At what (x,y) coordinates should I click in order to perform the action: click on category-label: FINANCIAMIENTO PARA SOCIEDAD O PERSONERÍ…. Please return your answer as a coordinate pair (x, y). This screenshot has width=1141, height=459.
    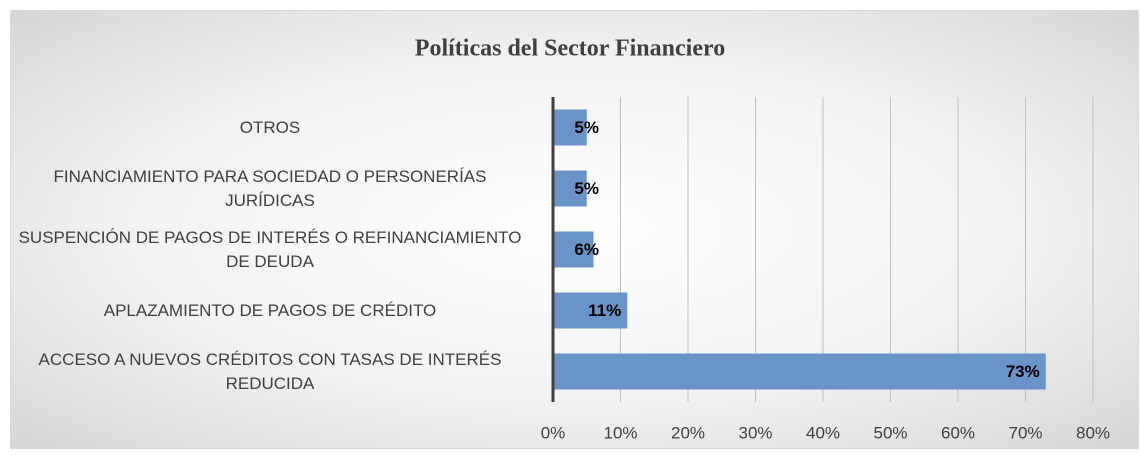
    Looking at the image, I should click on (270, 188).